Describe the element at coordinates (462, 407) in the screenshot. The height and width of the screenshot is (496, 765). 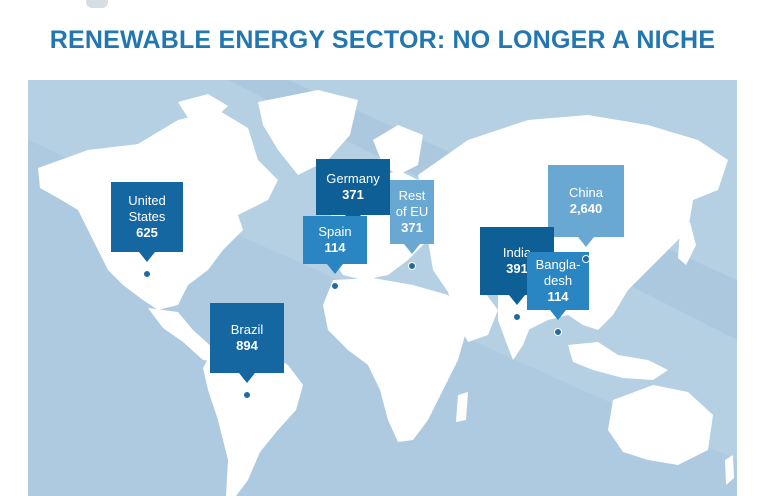
I see `land-madagascar` at that location.